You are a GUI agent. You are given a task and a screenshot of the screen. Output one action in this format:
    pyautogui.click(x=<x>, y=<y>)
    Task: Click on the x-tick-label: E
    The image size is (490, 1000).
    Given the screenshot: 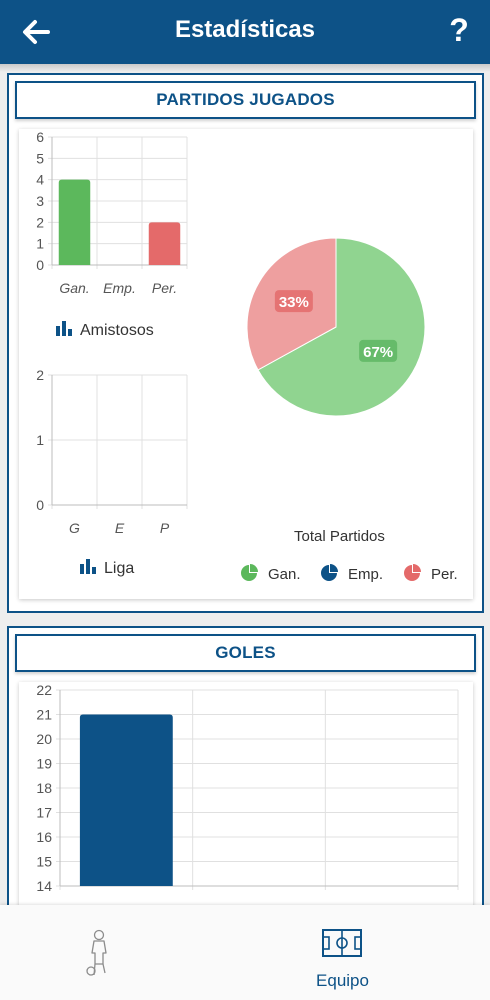 What is the action you would take?
    pyautogui.click(x=120, y=528)
    